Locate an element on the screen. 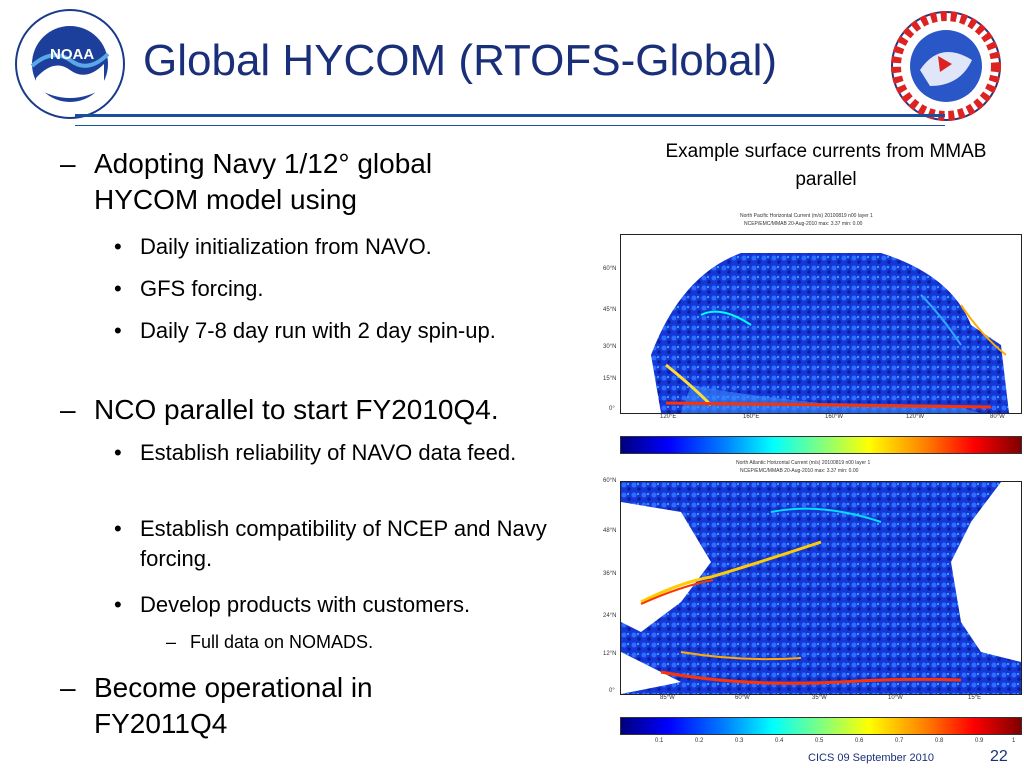  lat-label: 15°N is located at coordinates (610, 379).